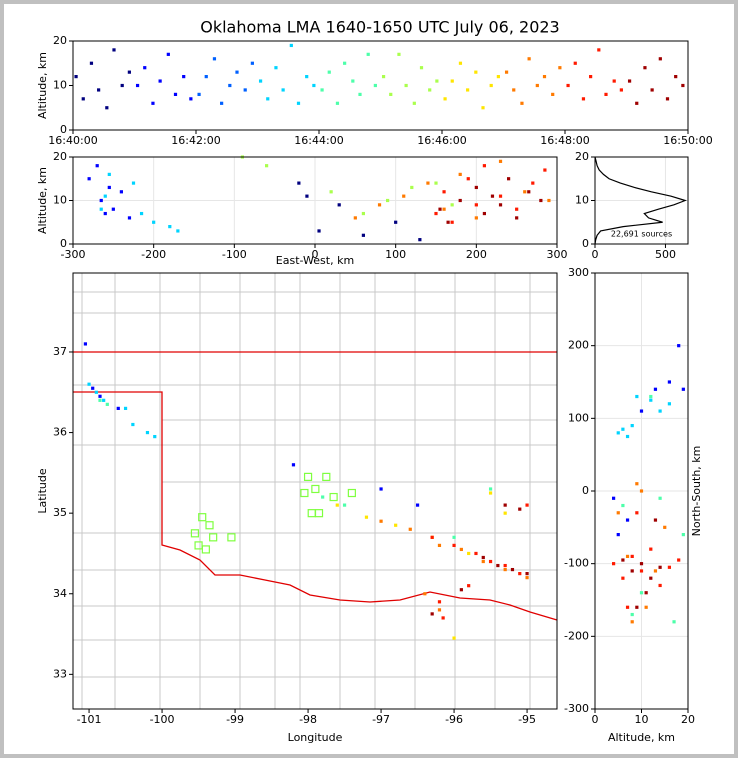 The height and width of the screenshot is (758, 738). I want to click on x-tick-label: 0, so click(595, 254).